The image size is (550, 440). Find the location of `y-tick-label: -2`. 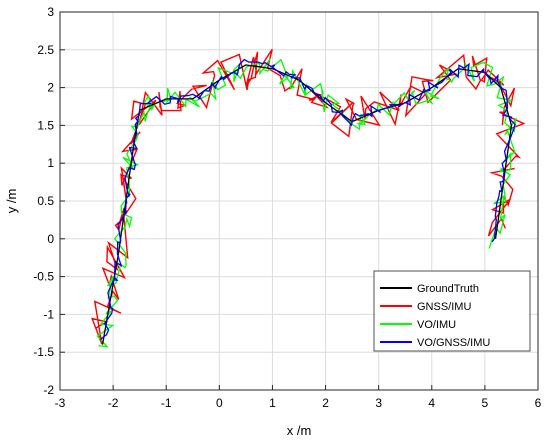

y-tick-label: -2 is located at coordinates (48, 390).